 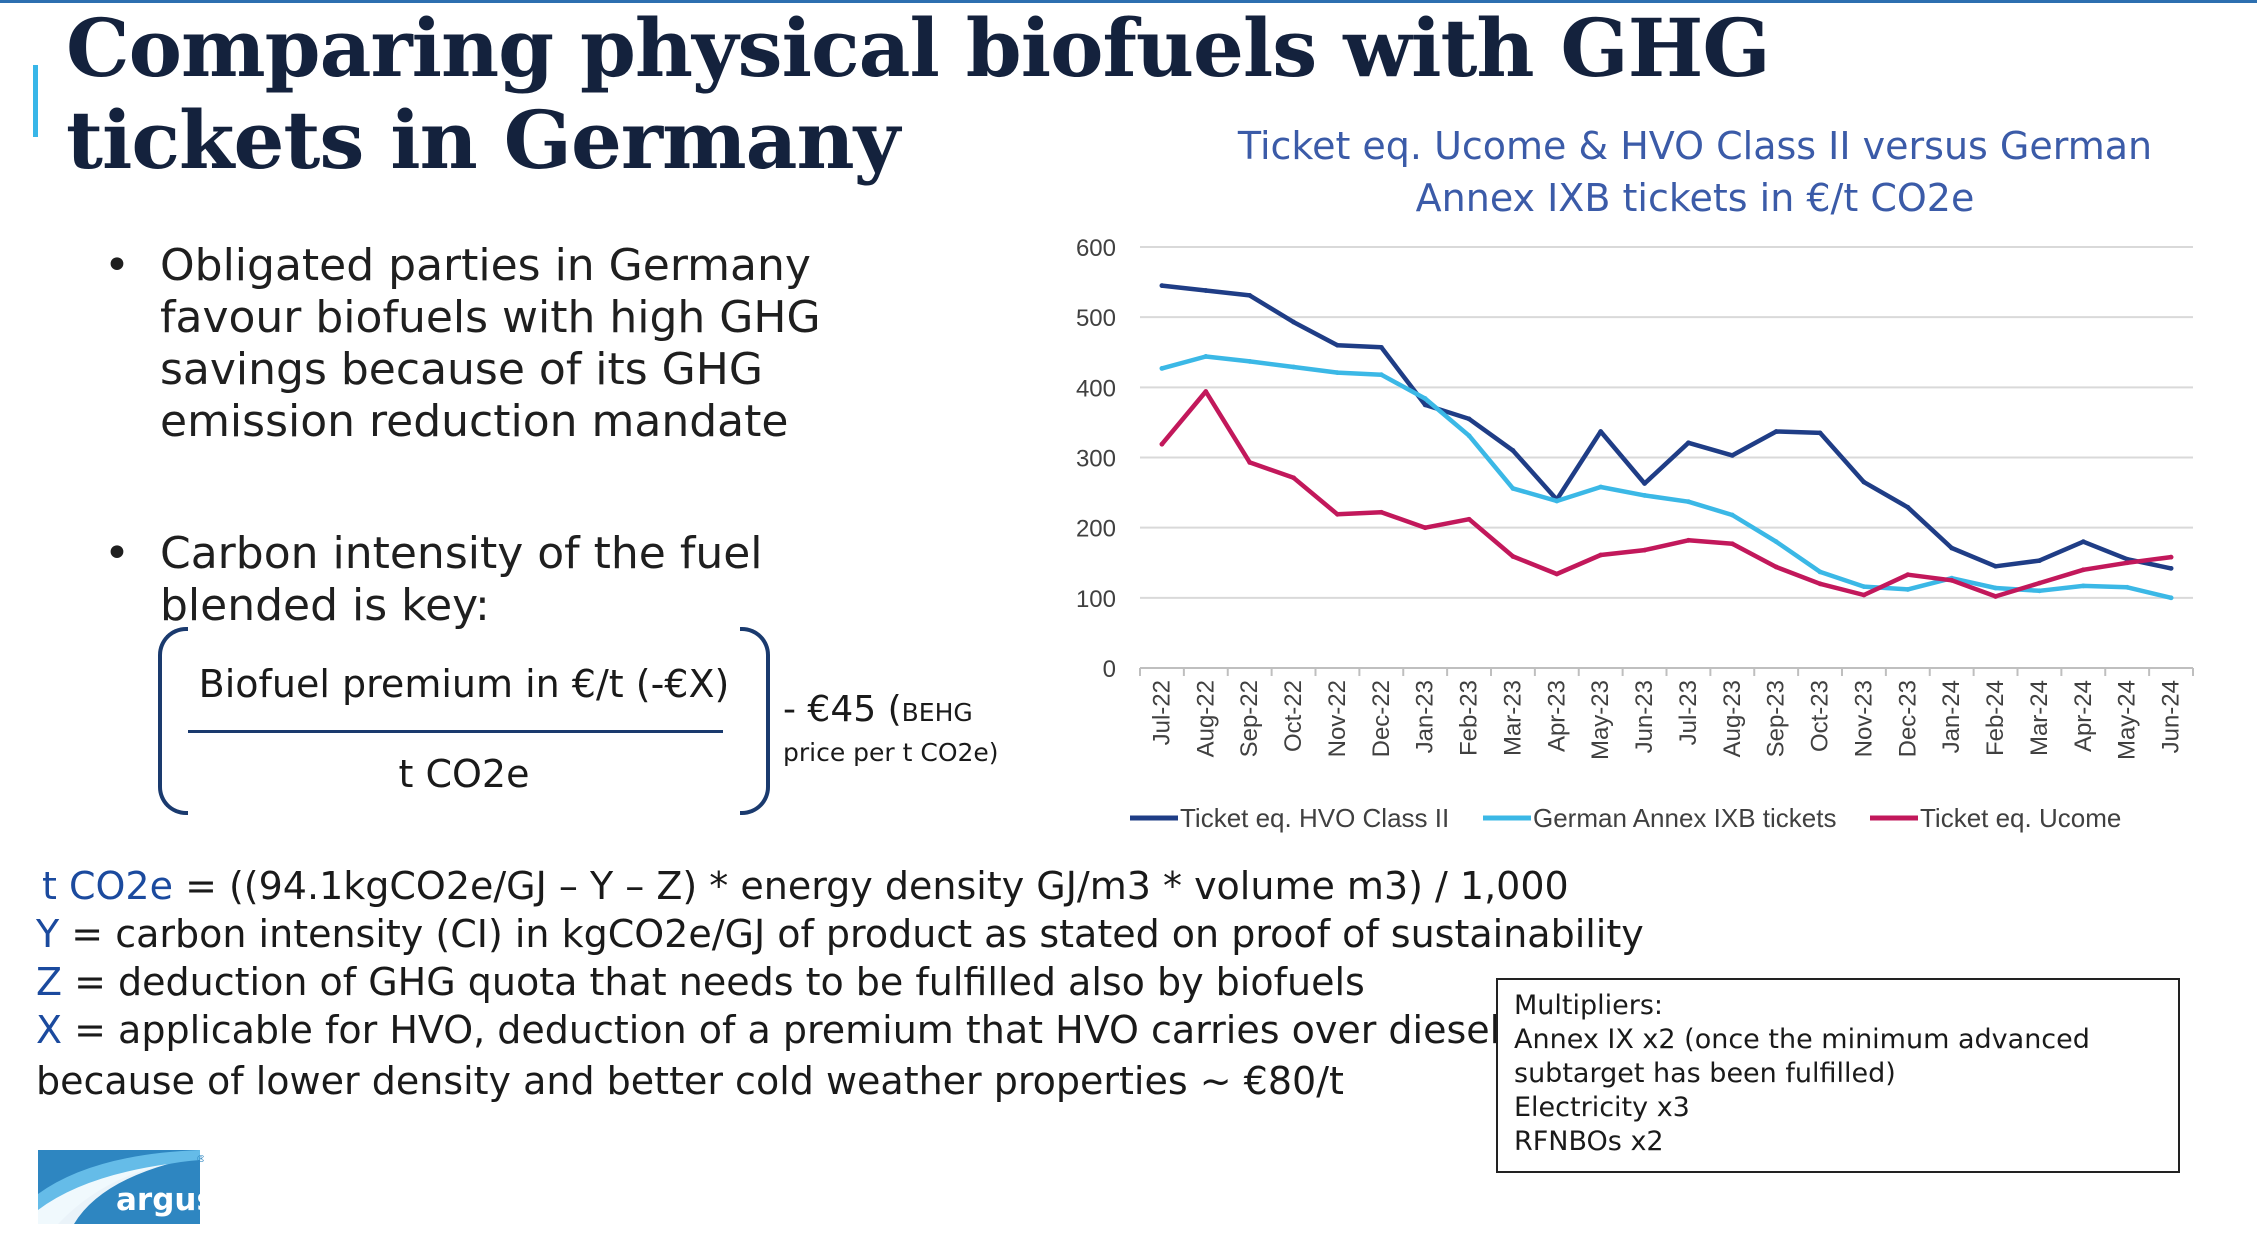 What do you see at coordinates (49, 1030) in the screenshot?
I see `definition-variable: X` at bounding box center [49, 1030].